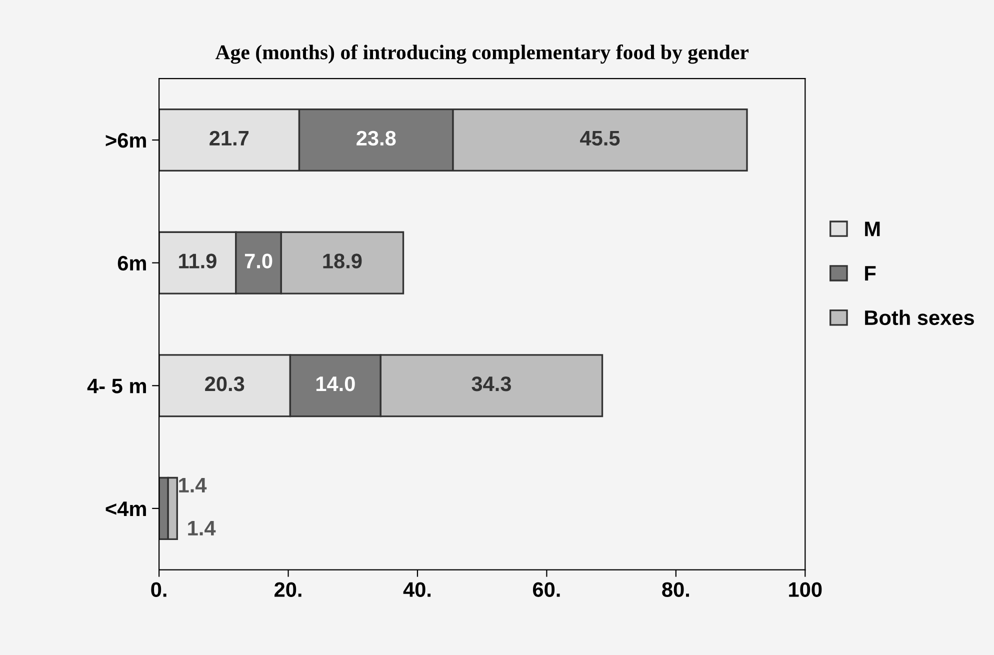 This screenshot has width=994, height=655. Describe the element at coordinates (546, 589) in the screenshot. I see `x-tick-label: 60.` at that location.